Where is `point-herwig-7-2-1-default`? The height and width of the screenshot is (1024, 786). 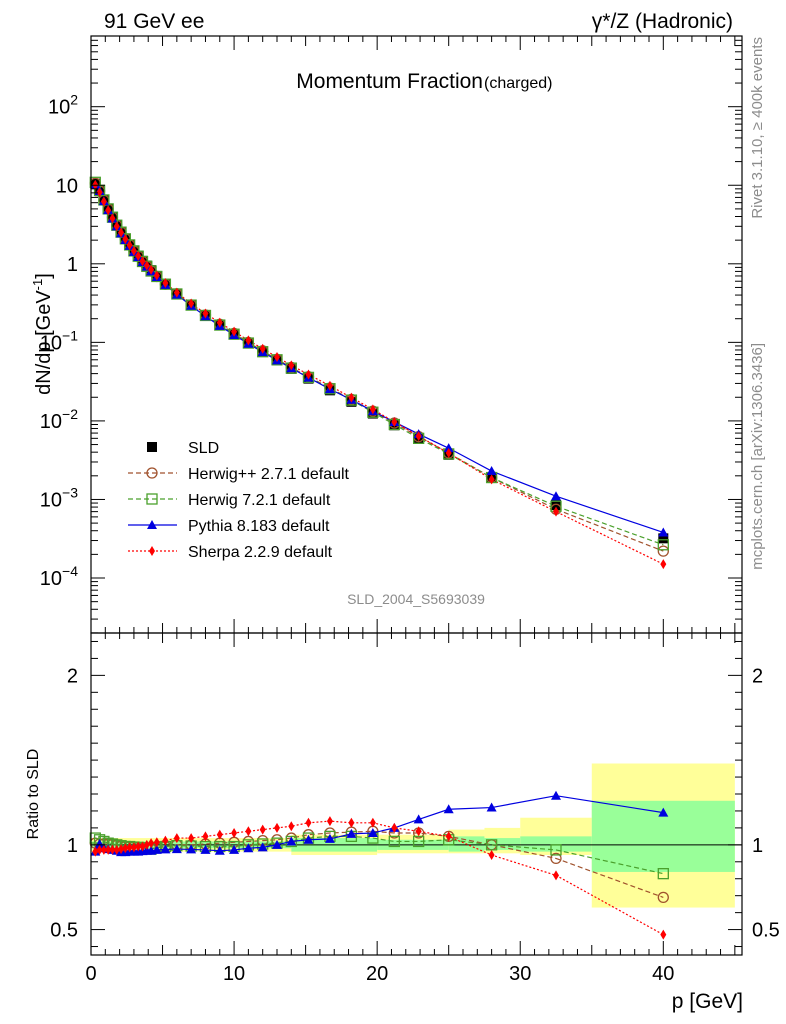 point-herwig-7-2-1-default is located at coordinates (663, 545).